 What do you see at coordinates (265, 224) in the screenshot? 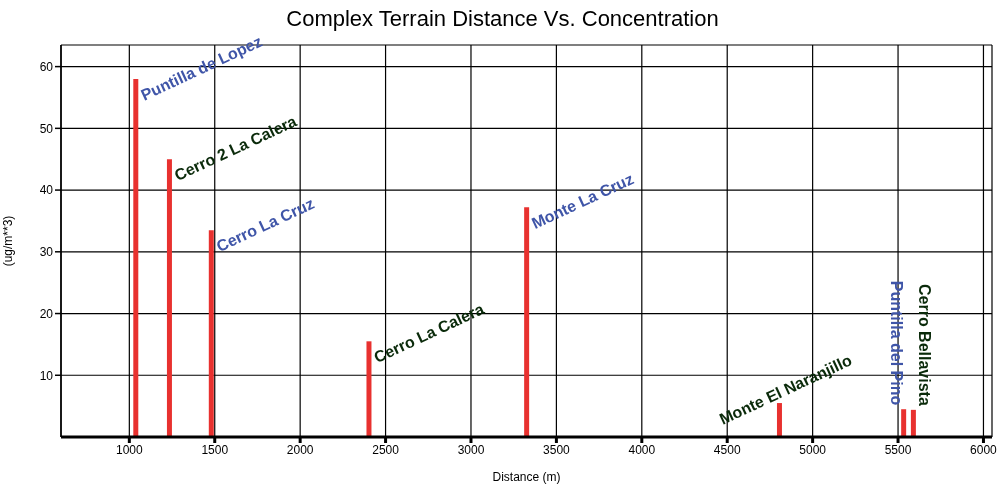
I see `annotation: Cerro La Cruz` at bounding box center [265, 224].